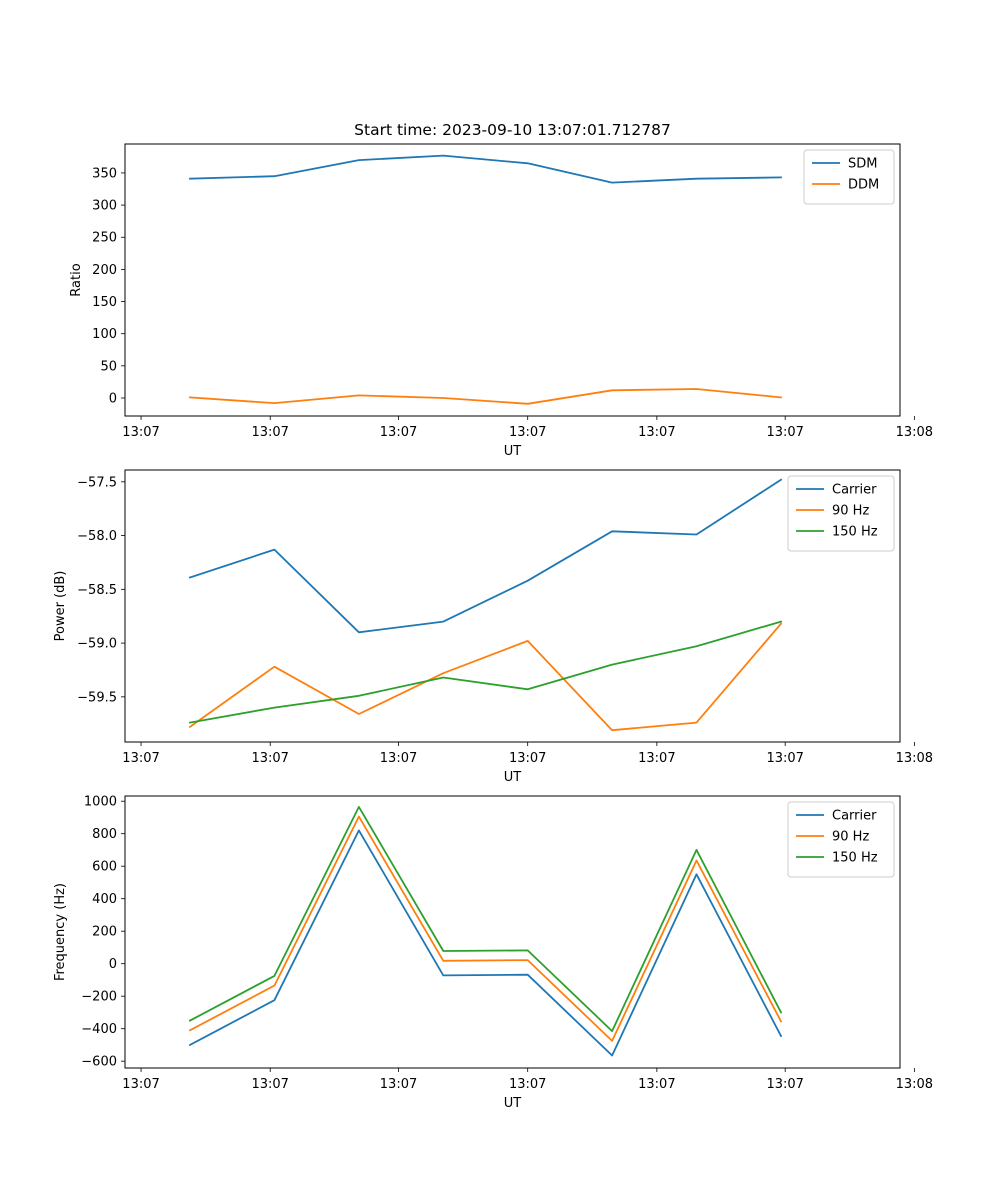  Describe the element at coordinates (104, 867) in the screenshot. I see `y-tick-label: 600` at that location.